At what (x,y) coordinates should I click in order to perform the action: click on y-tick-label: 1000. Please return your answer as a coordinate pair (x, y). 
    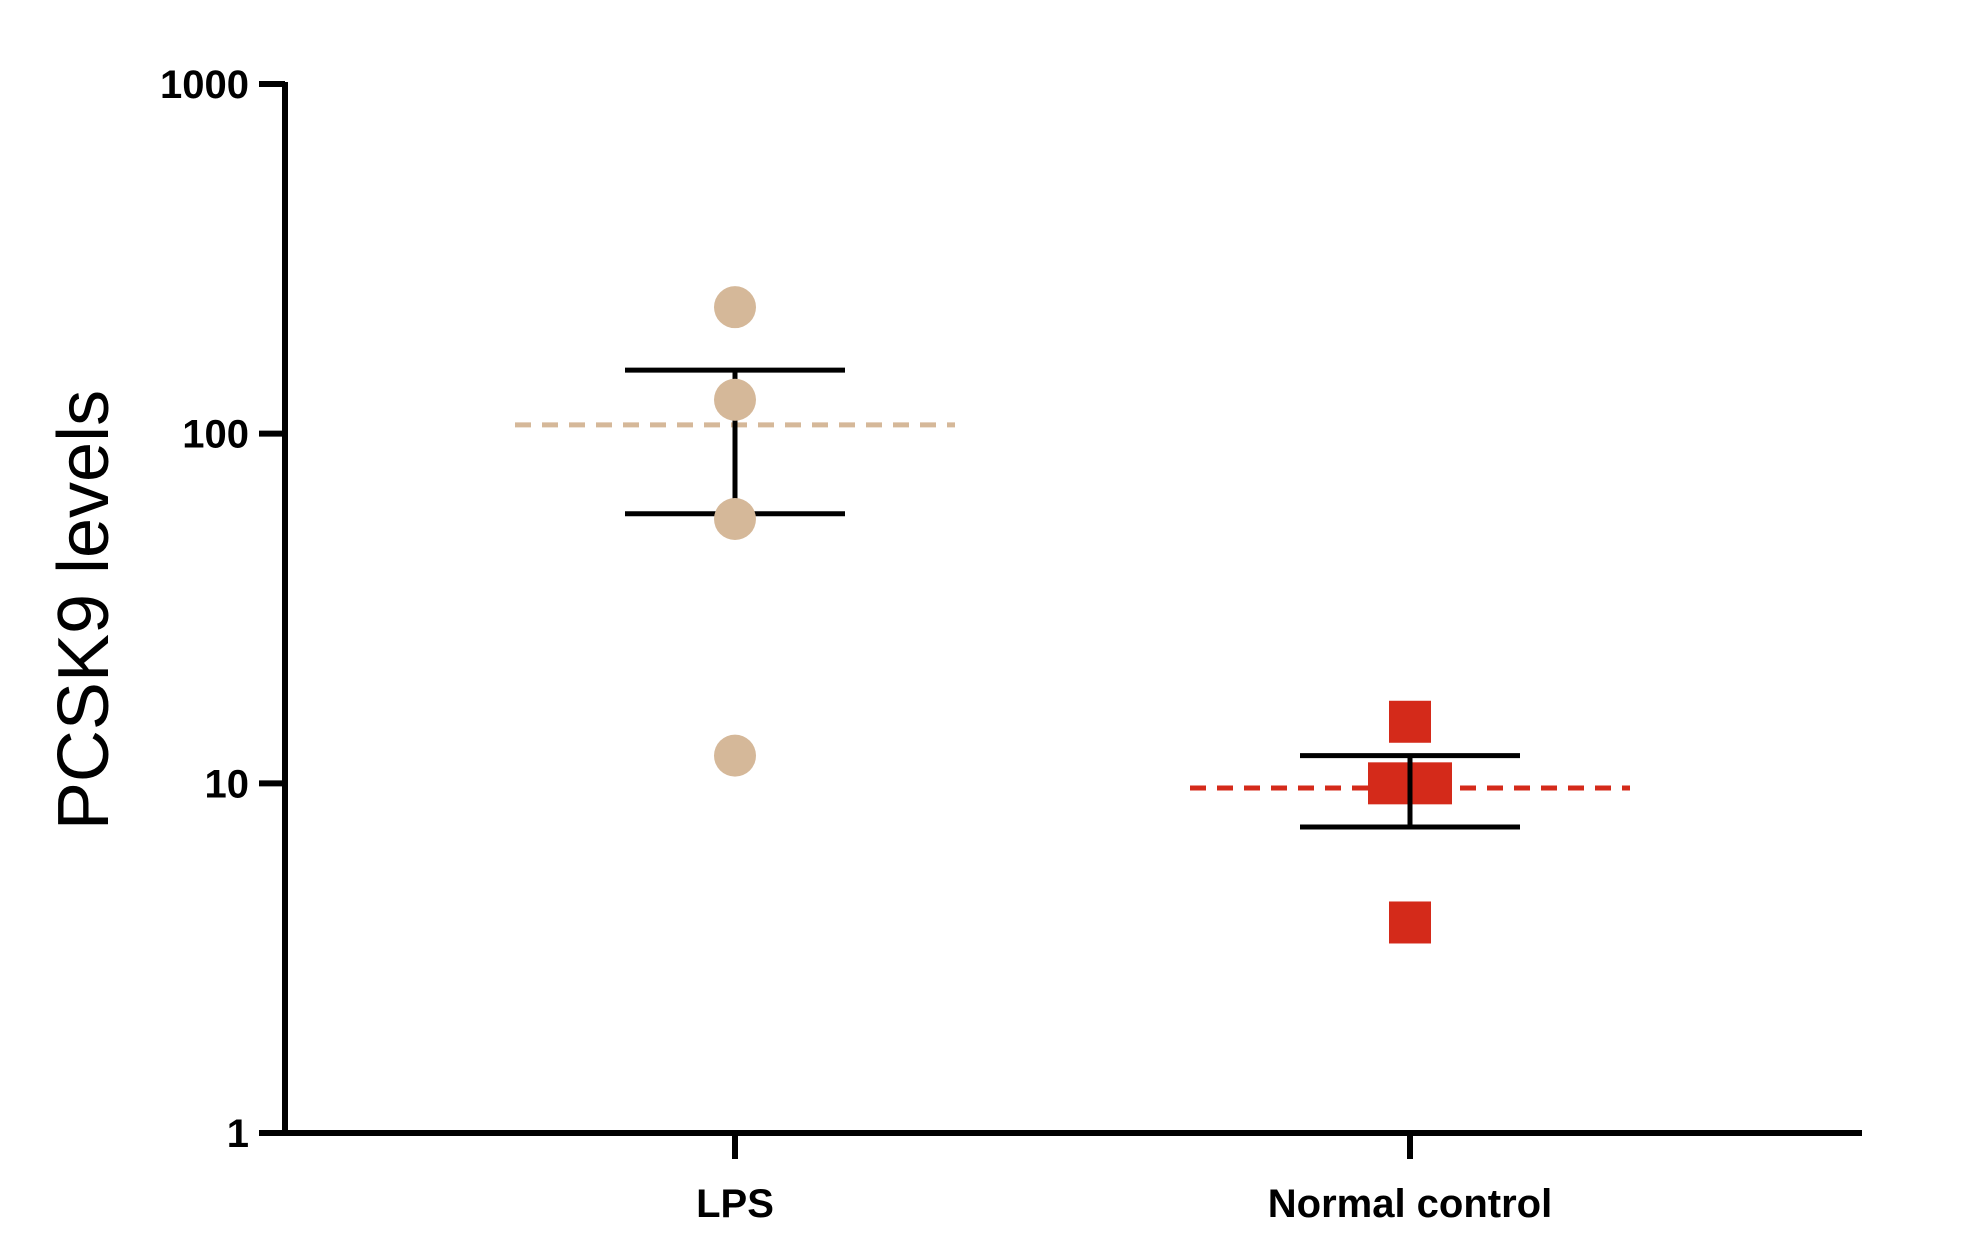
    Looking at the image, I should click on (204, 85).